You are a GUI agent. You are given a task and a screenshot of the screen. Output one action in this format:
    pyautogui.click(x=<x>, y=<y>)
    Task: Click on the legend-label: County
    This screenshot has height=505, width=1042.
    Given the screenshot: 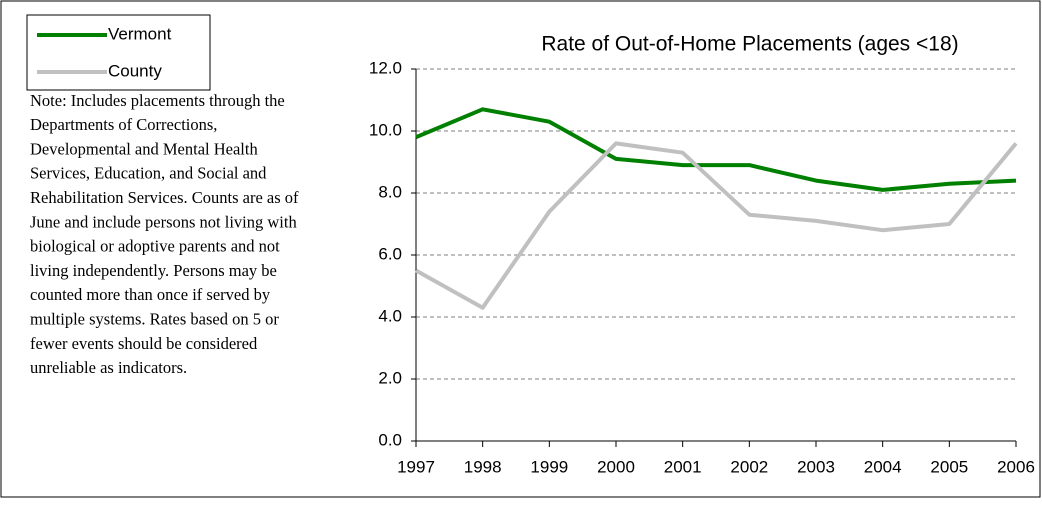 What is the action you would take?
    pyautogui.click(x=135, y=70)
    